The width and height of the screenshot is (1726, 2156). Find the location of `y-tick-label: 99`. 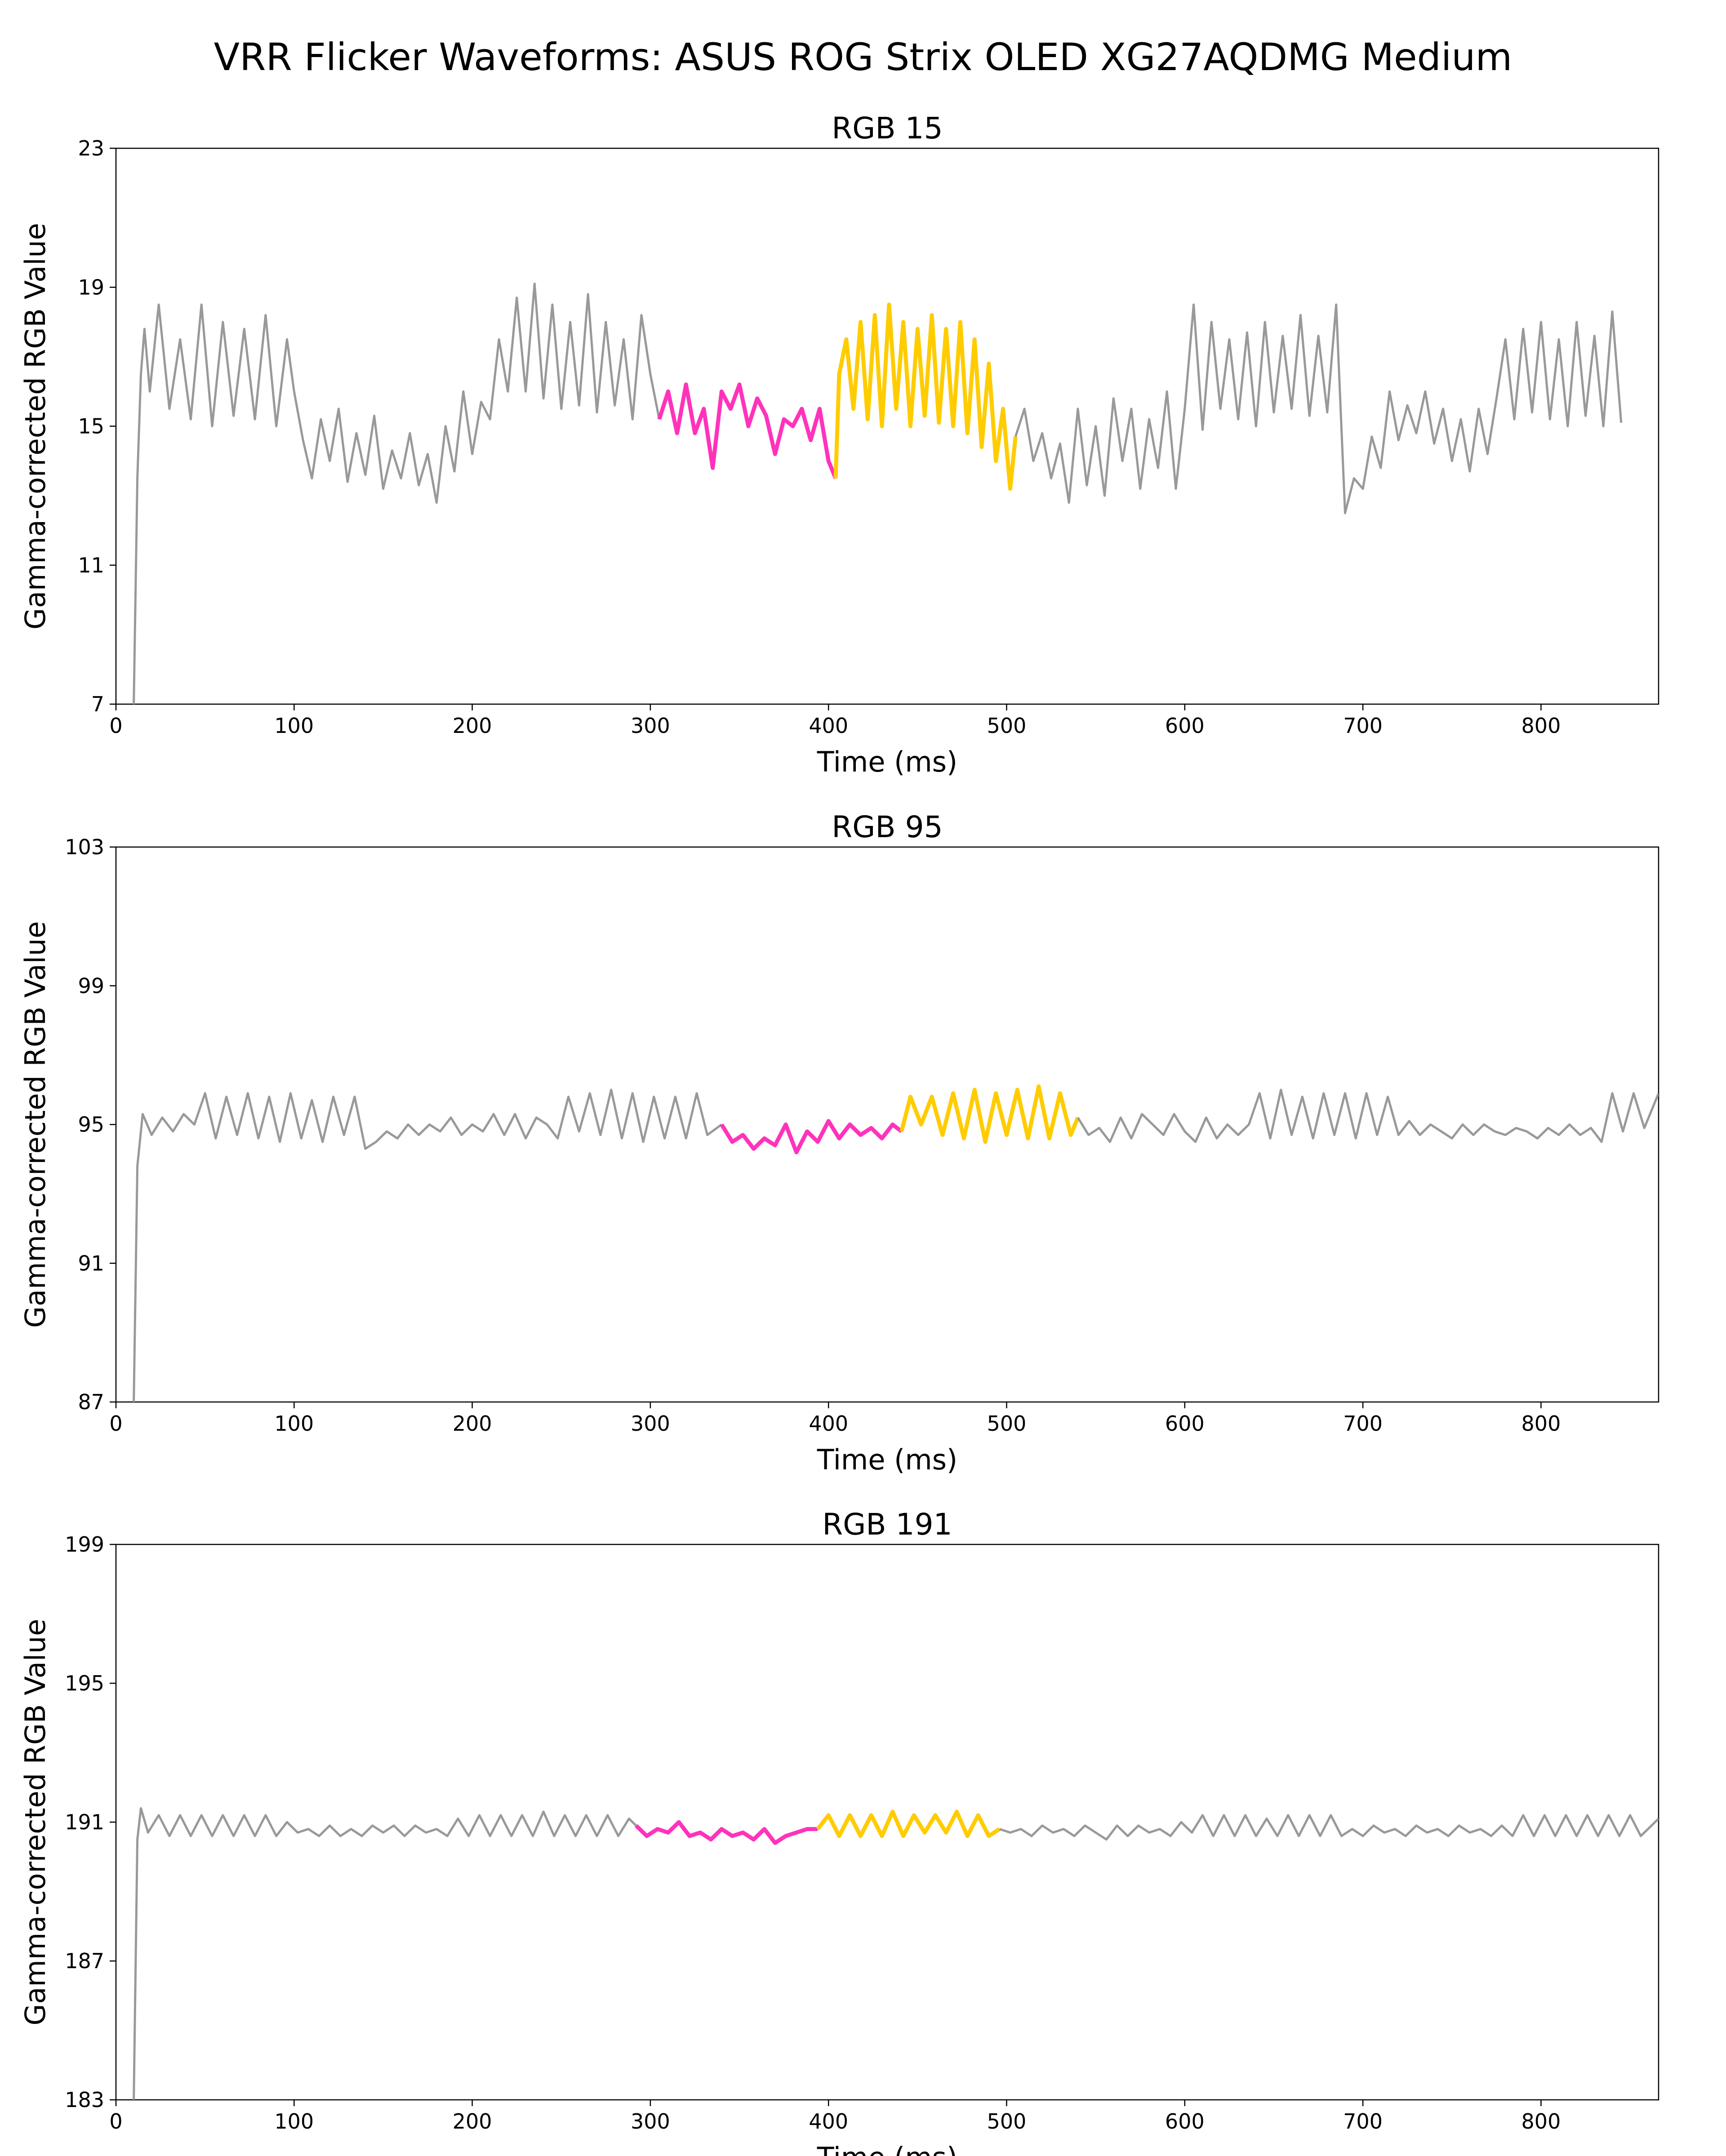

y-tick-label: 99 is located at coordinates (91, 986).